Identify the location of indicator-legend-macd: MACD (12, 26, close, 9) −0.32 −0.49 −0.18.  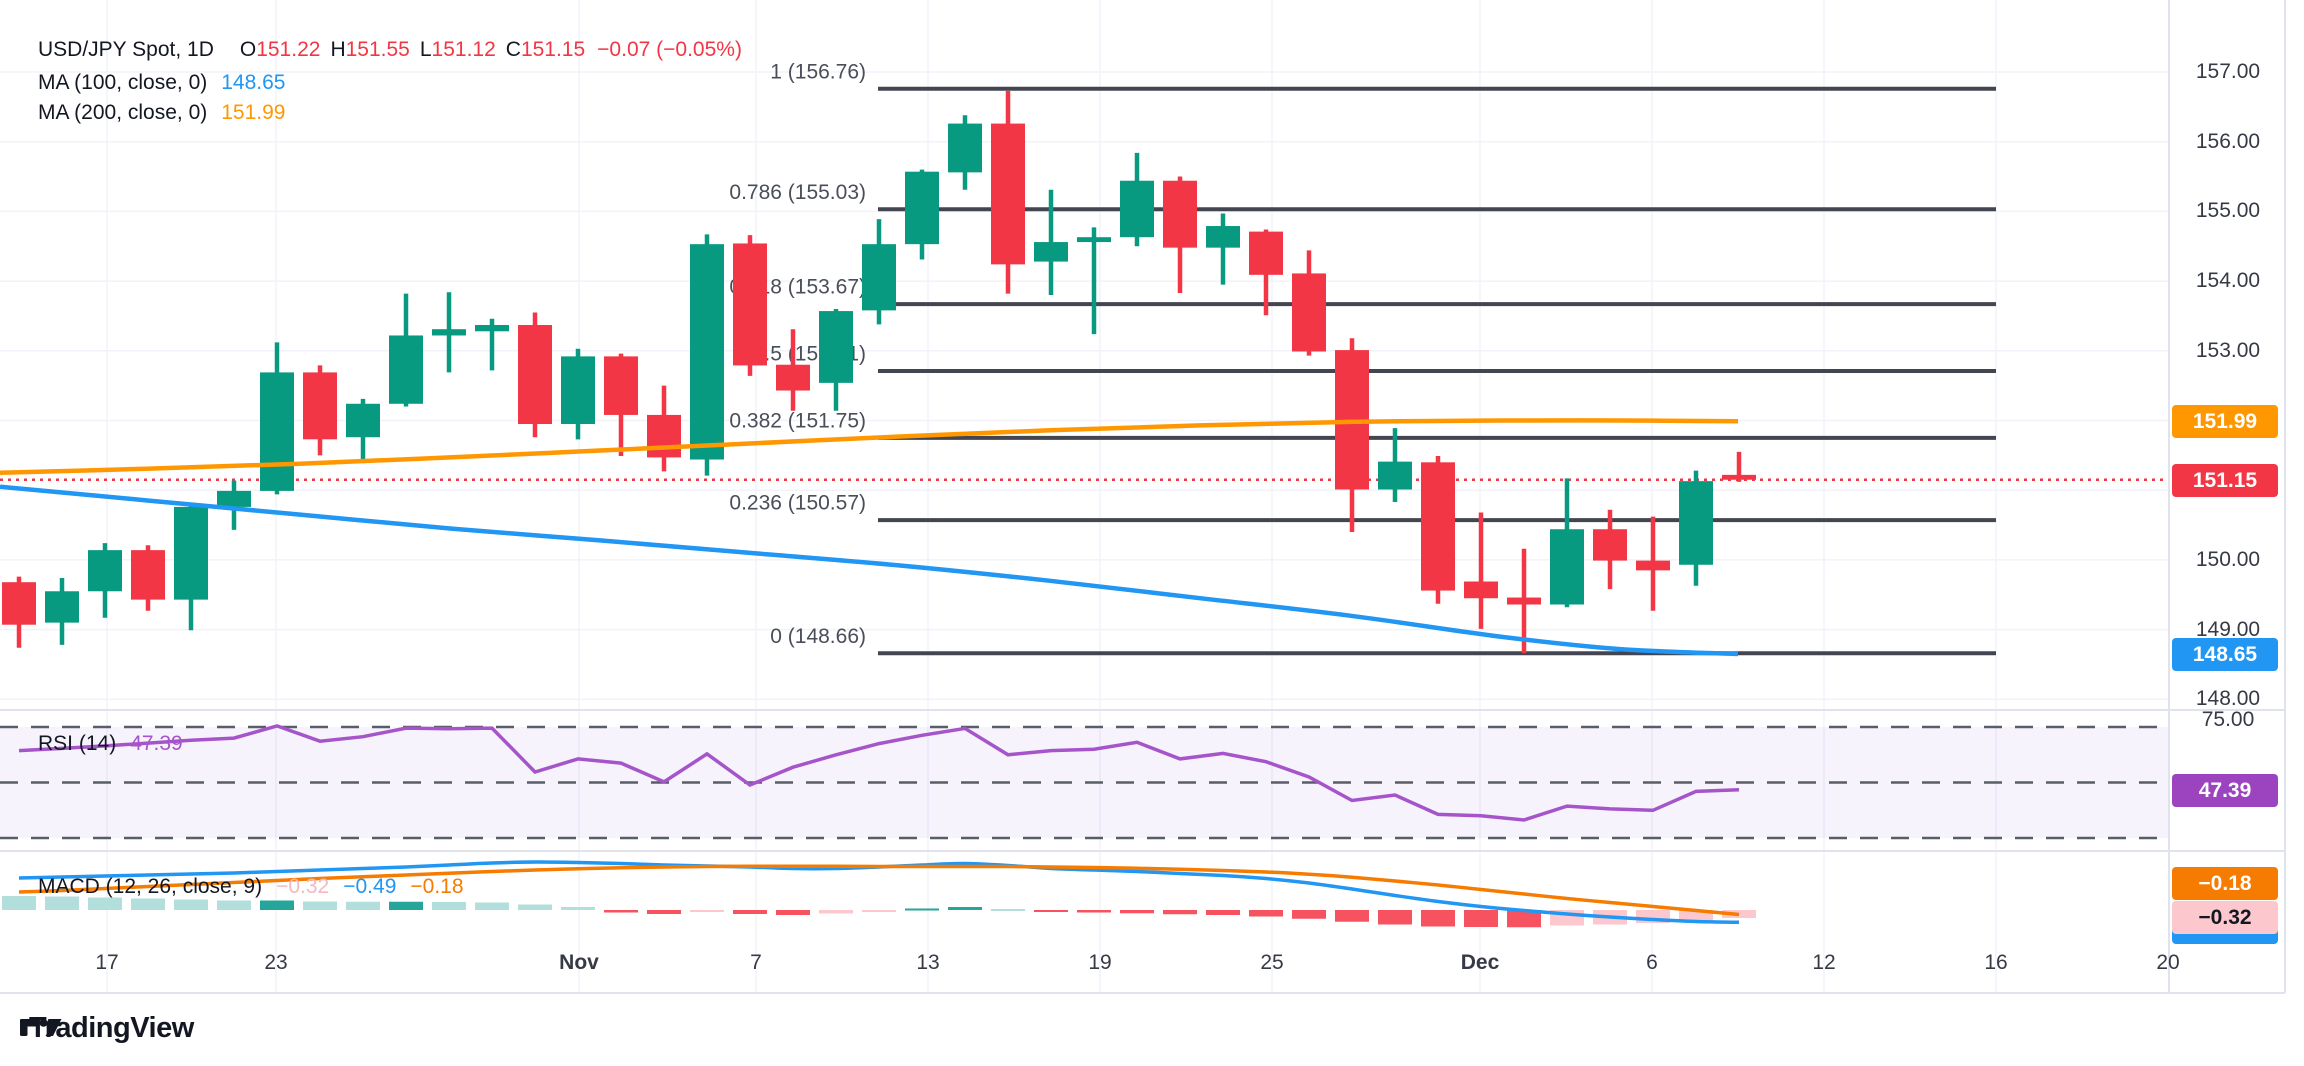
(258, 887).